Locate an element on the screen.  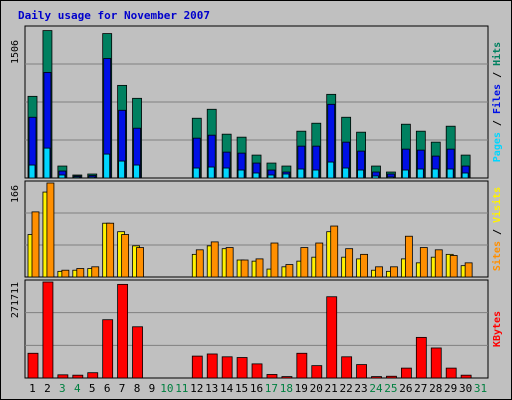
day-label-19: 19 is located at coordinates (301, 388).